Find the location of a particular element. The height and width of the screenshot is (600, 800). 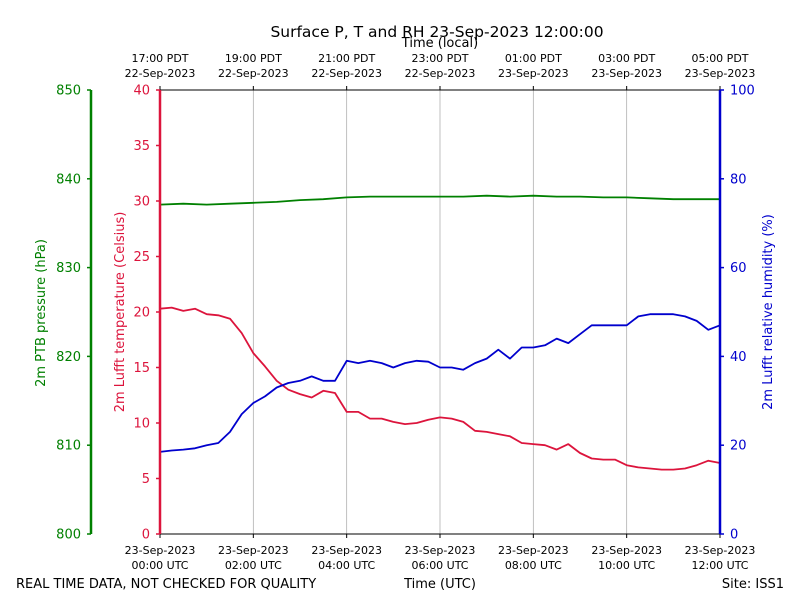

humidity-tick-label: 0 is located at coordinates (734, 535).